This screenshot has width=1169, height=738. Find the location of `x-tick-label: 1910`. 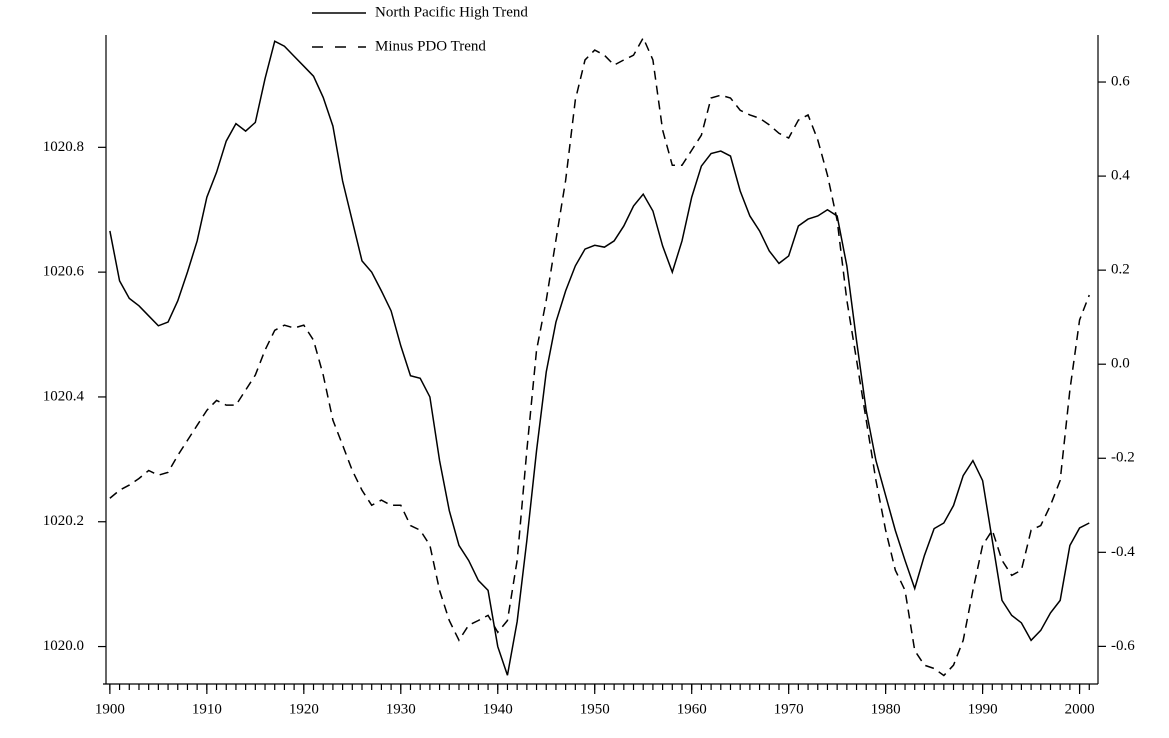

x-tick-label: 1910 is located at coordinates (207, 709).